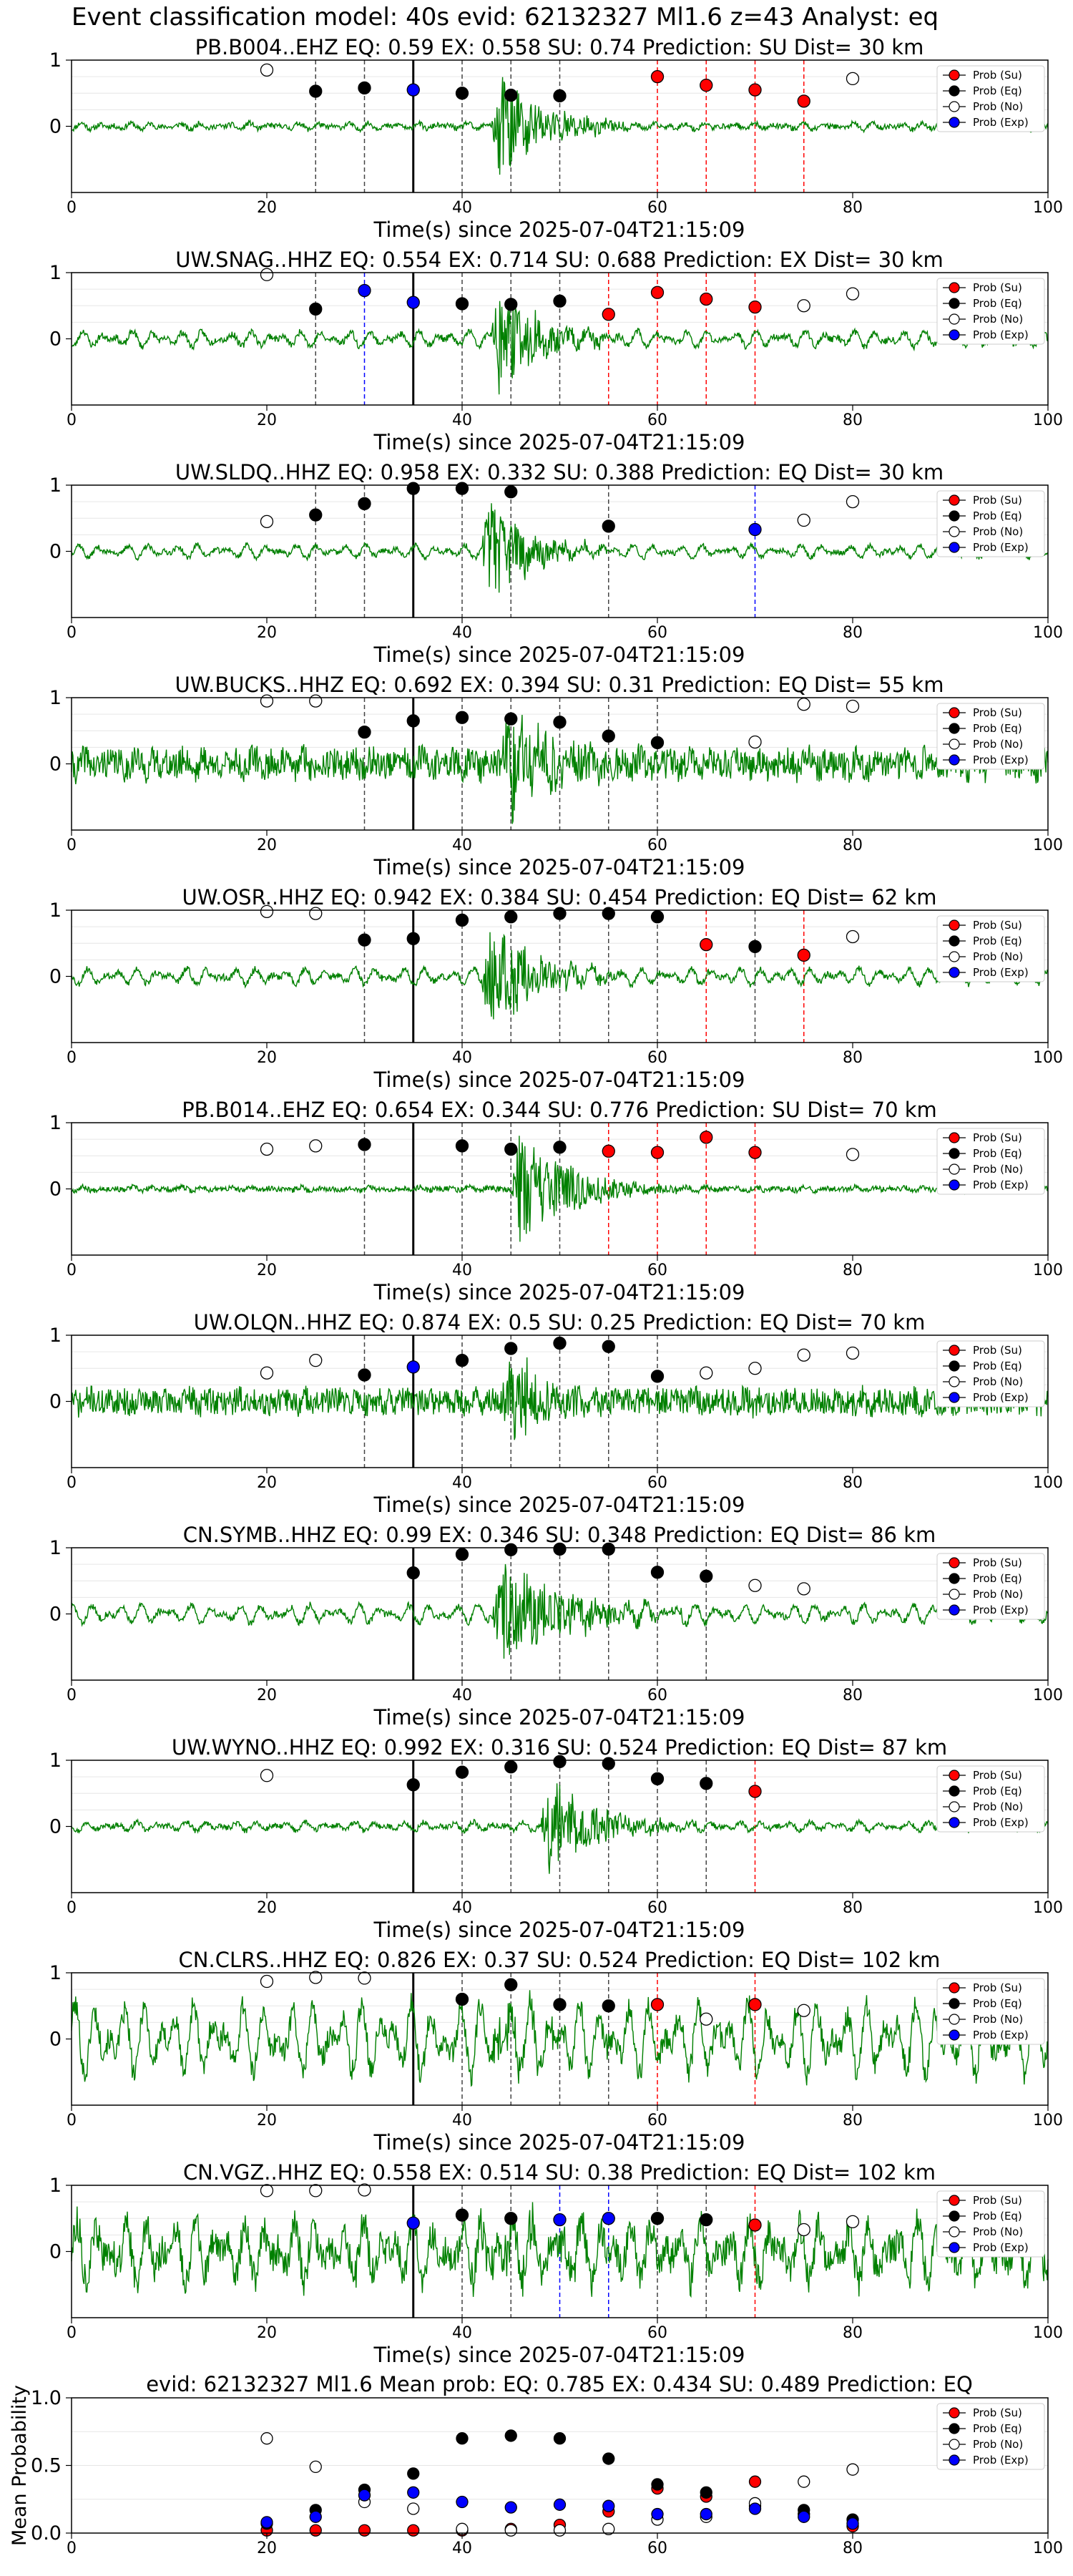  What do you see at coordinates (955, 1137) in the screenshot?
I see `legend-marker-su` at bounding box center [955, 1137].